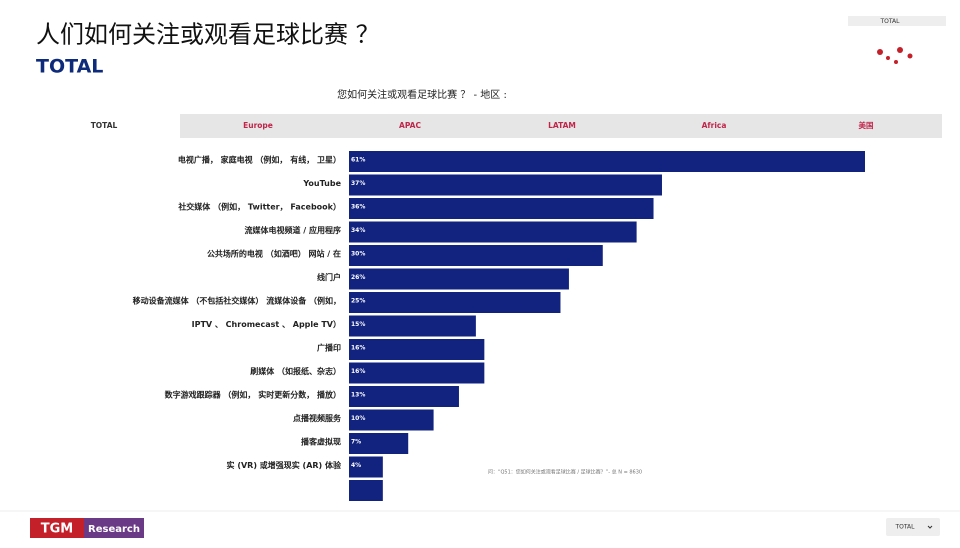 The width and height of the screenshot is (960, 548). Describe the element at coordinates (422, 94) in the screenshot. I see `chart-title: 您如何关注或观看足球比赛 ？ - 地区 :` at that location.